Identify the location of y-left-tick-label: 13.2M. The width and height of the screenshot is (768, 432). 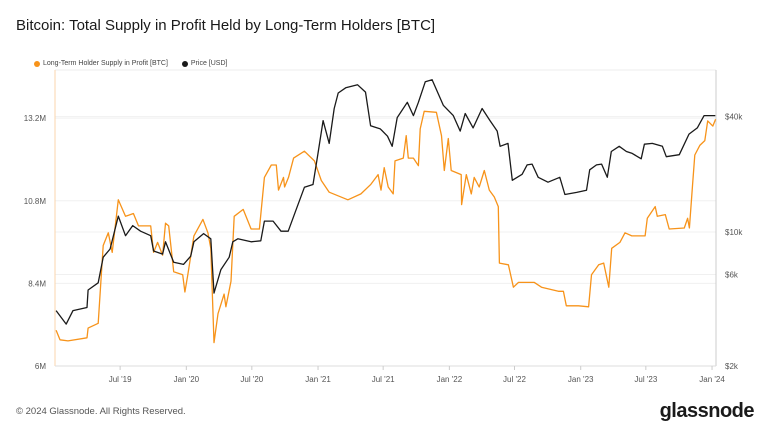
(35, 118).